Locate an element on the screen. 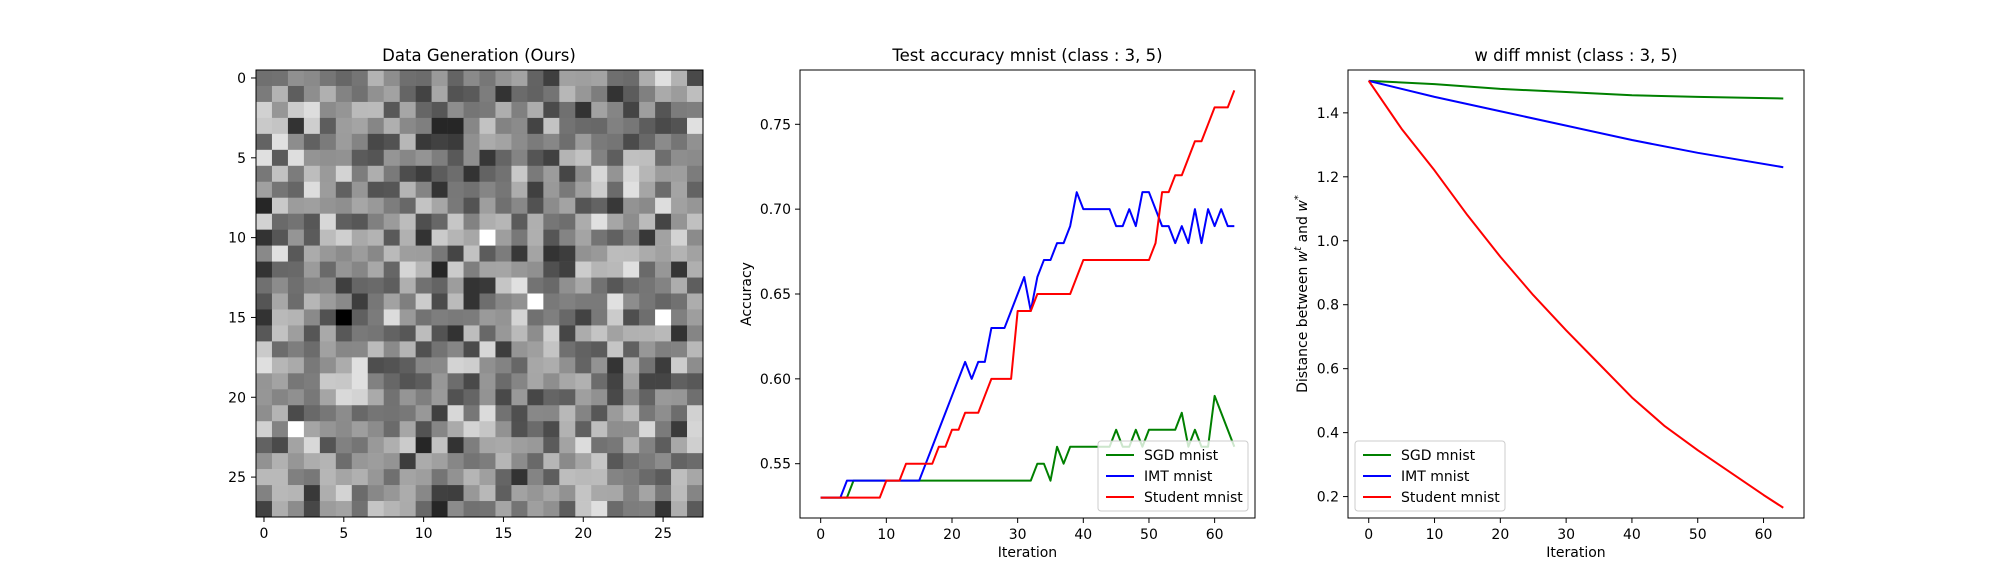 The height and width of the screenshot is (580, 2000). heatmap-y-tick-label: 5 is located at coordinates (241, 159).